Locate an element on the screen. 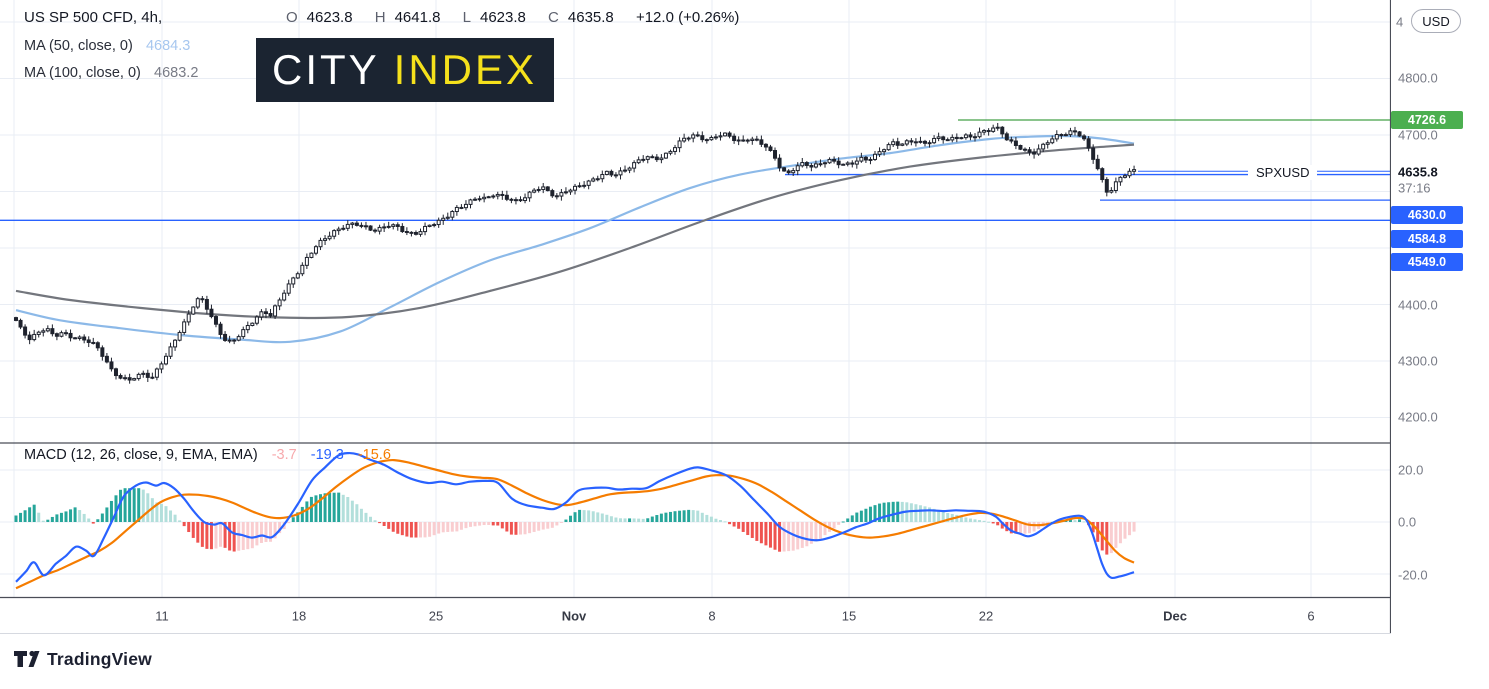  low-value: 4623.8 is located at coordinates (502, 17).